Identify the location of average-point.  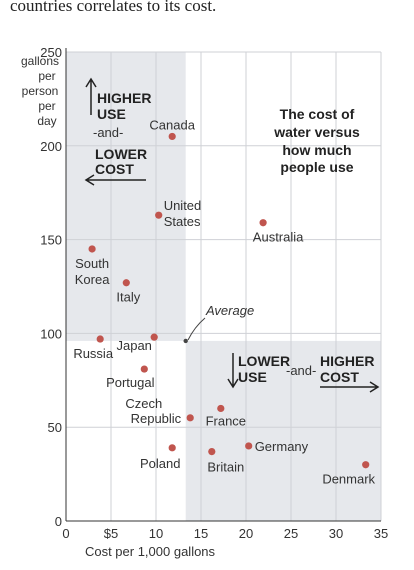
(185, 341).